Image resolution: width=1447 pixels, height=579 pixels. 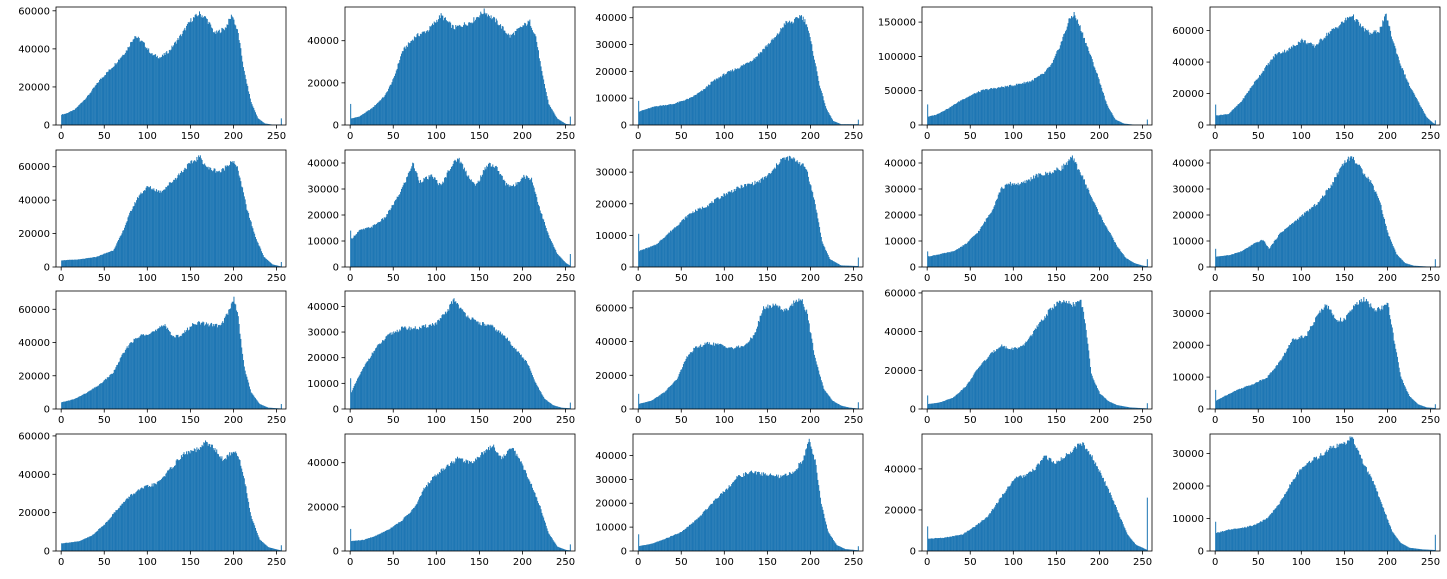 What do you see at coordinates (276, 278) in the screenshot?
I see `x-tick-label: 250` at bounding box center [276, 278].